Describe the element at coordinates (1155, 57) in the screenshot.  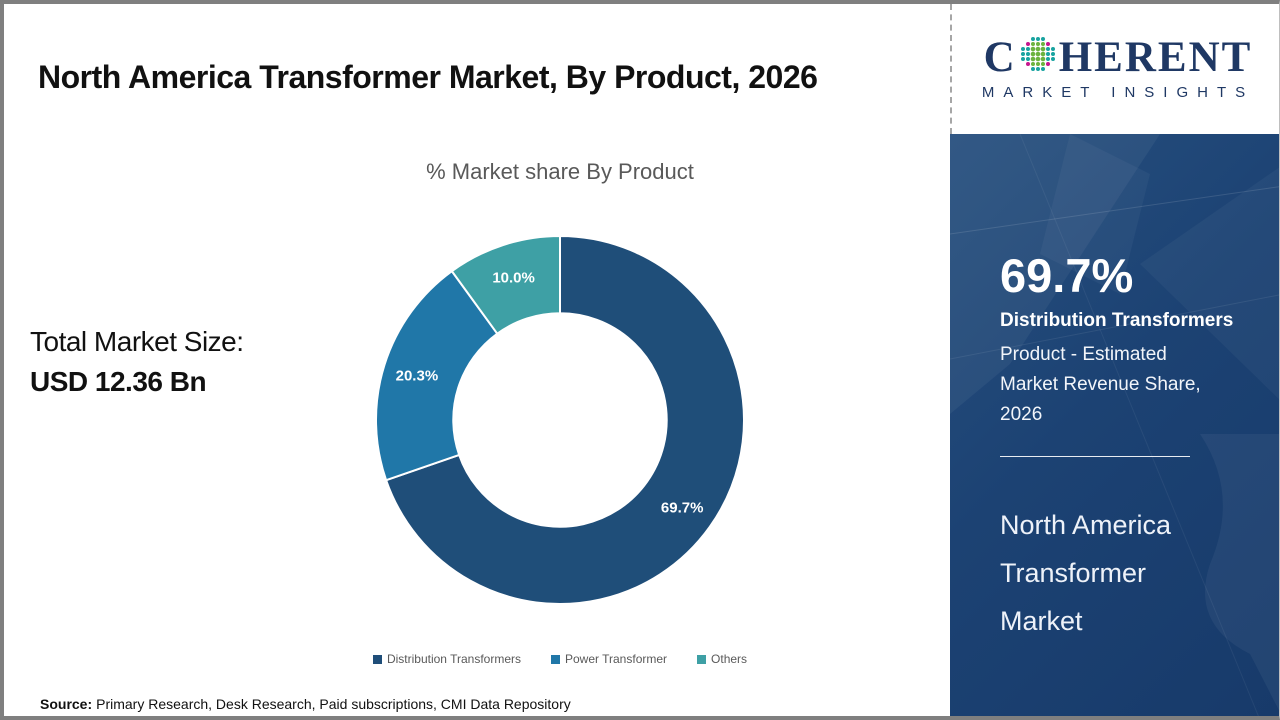
I see `logo-word-end: HERENT` at that location.